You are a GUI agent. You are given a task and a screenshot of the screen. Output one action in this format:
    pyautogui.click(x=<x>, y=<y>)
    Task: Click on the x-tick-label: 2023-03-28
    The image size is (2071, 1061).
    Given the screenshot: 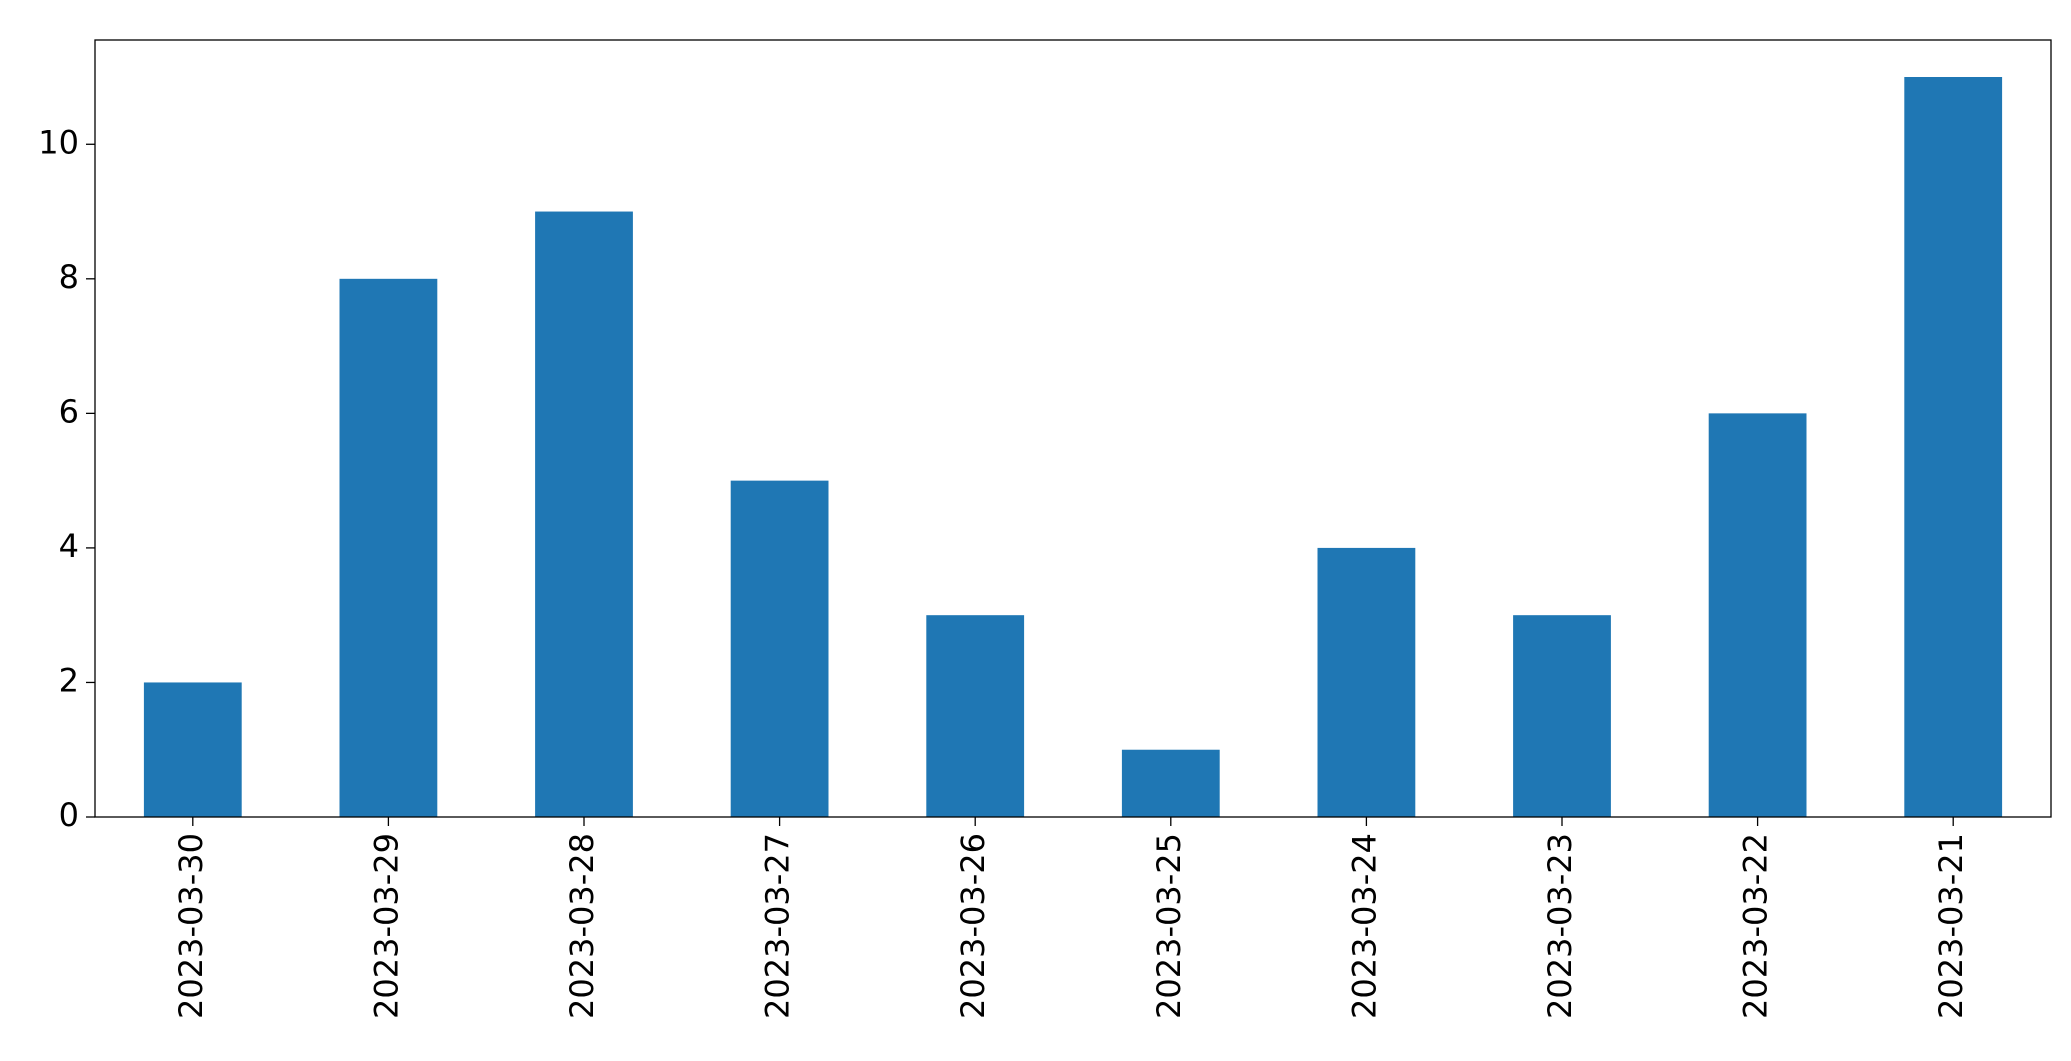 What is the action you would take?
    pyautogui.click(x=582, y=926)
    